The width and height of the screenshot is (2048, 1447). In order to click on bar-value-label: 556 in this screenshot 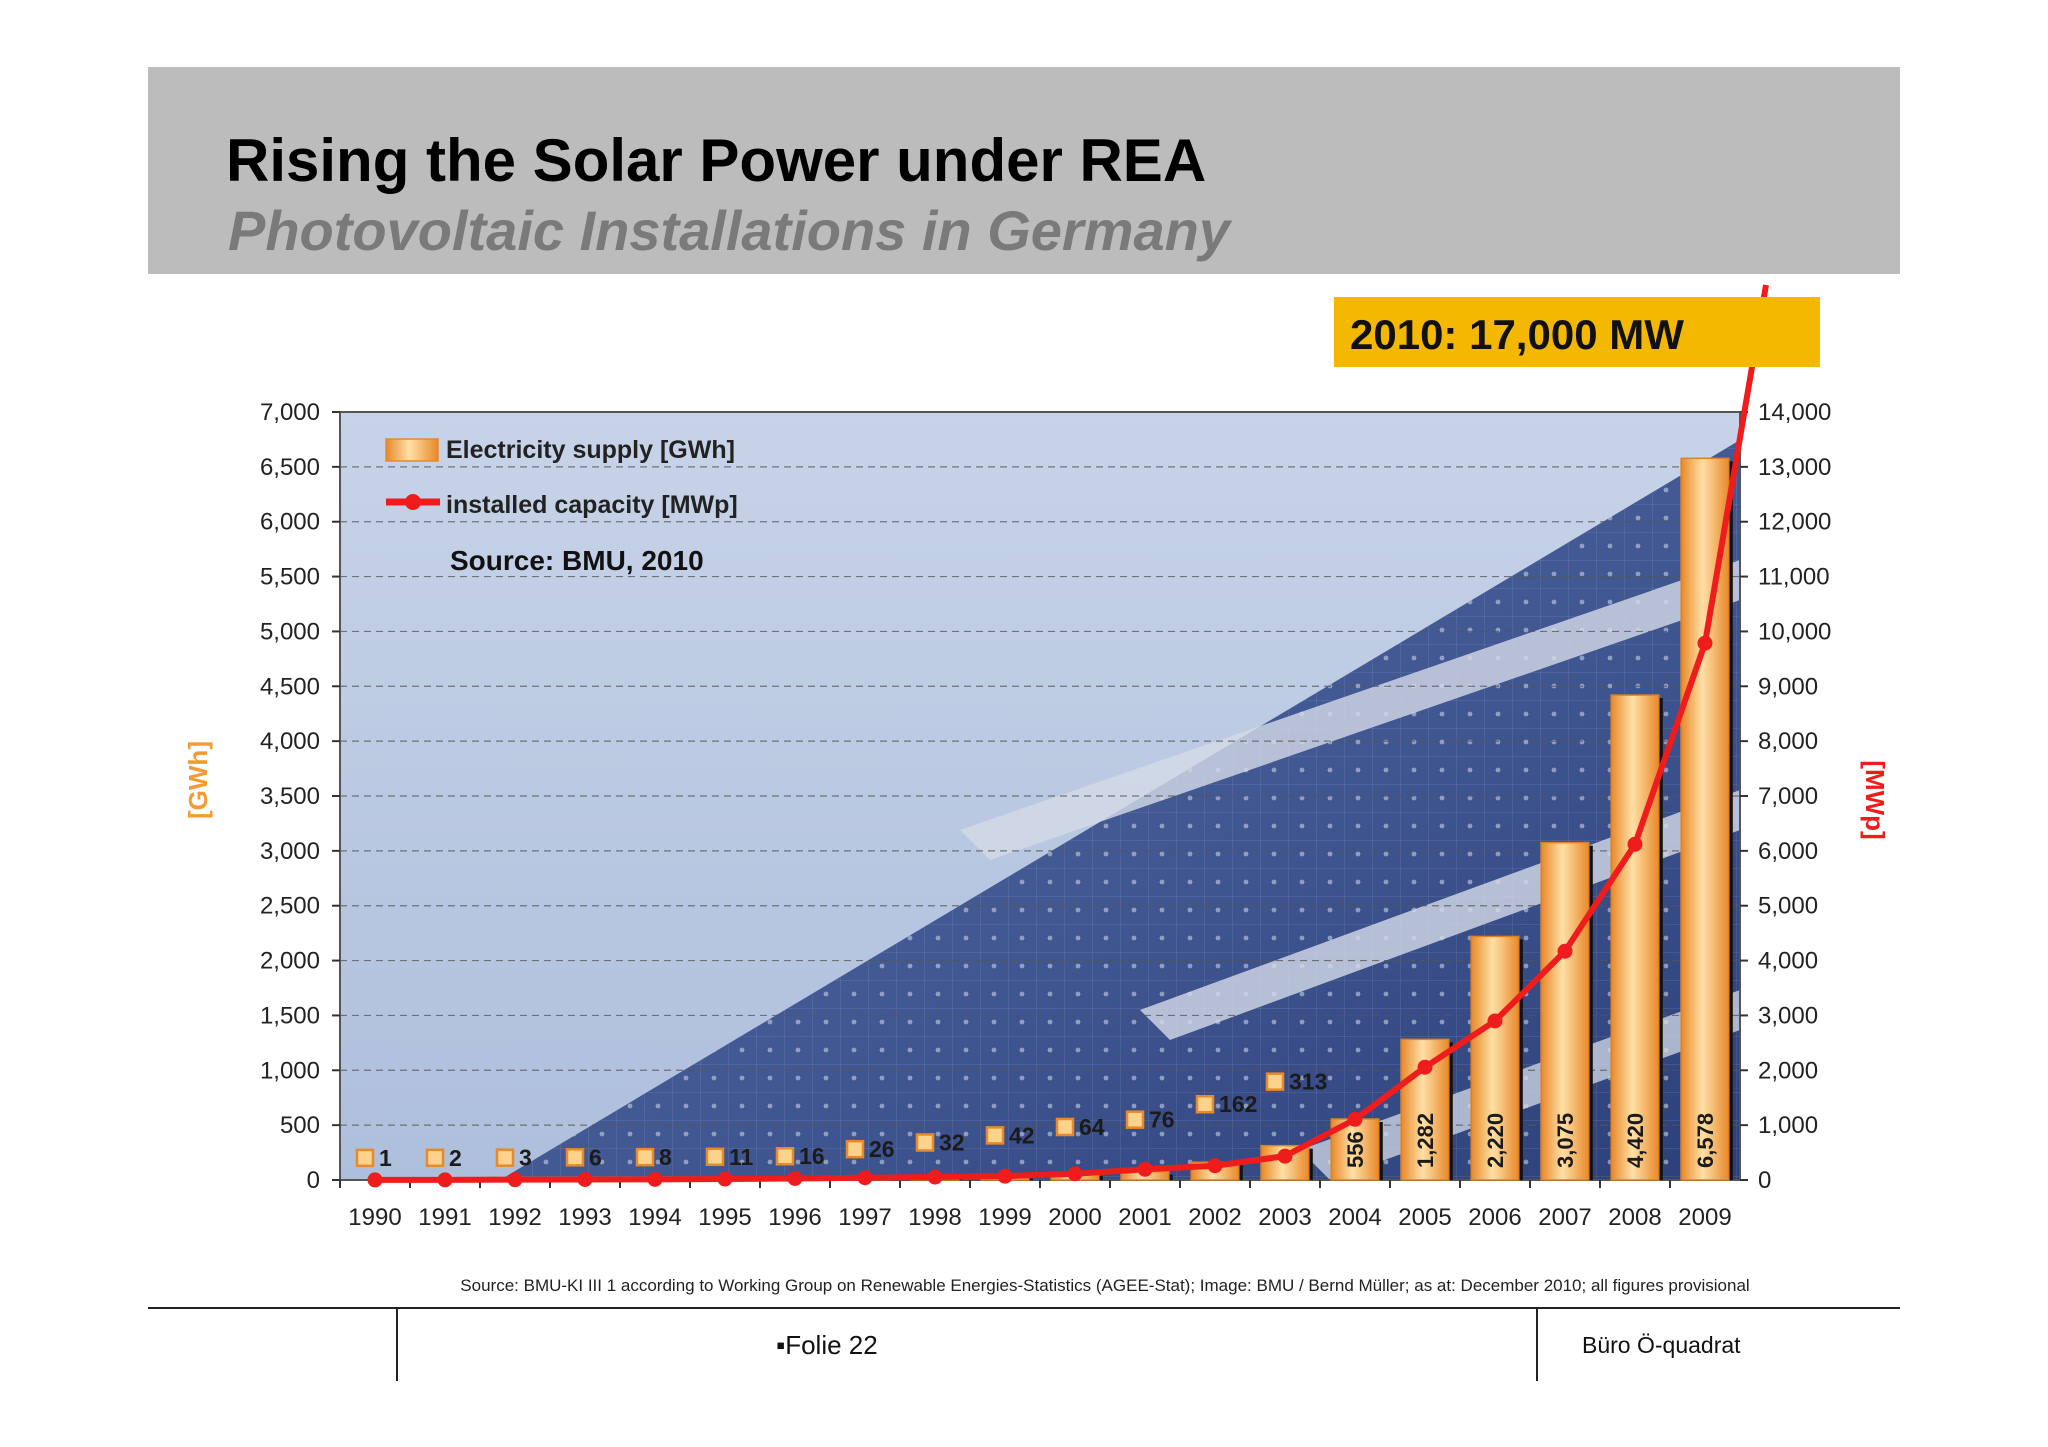, I will do `click(1355, 1149)`.